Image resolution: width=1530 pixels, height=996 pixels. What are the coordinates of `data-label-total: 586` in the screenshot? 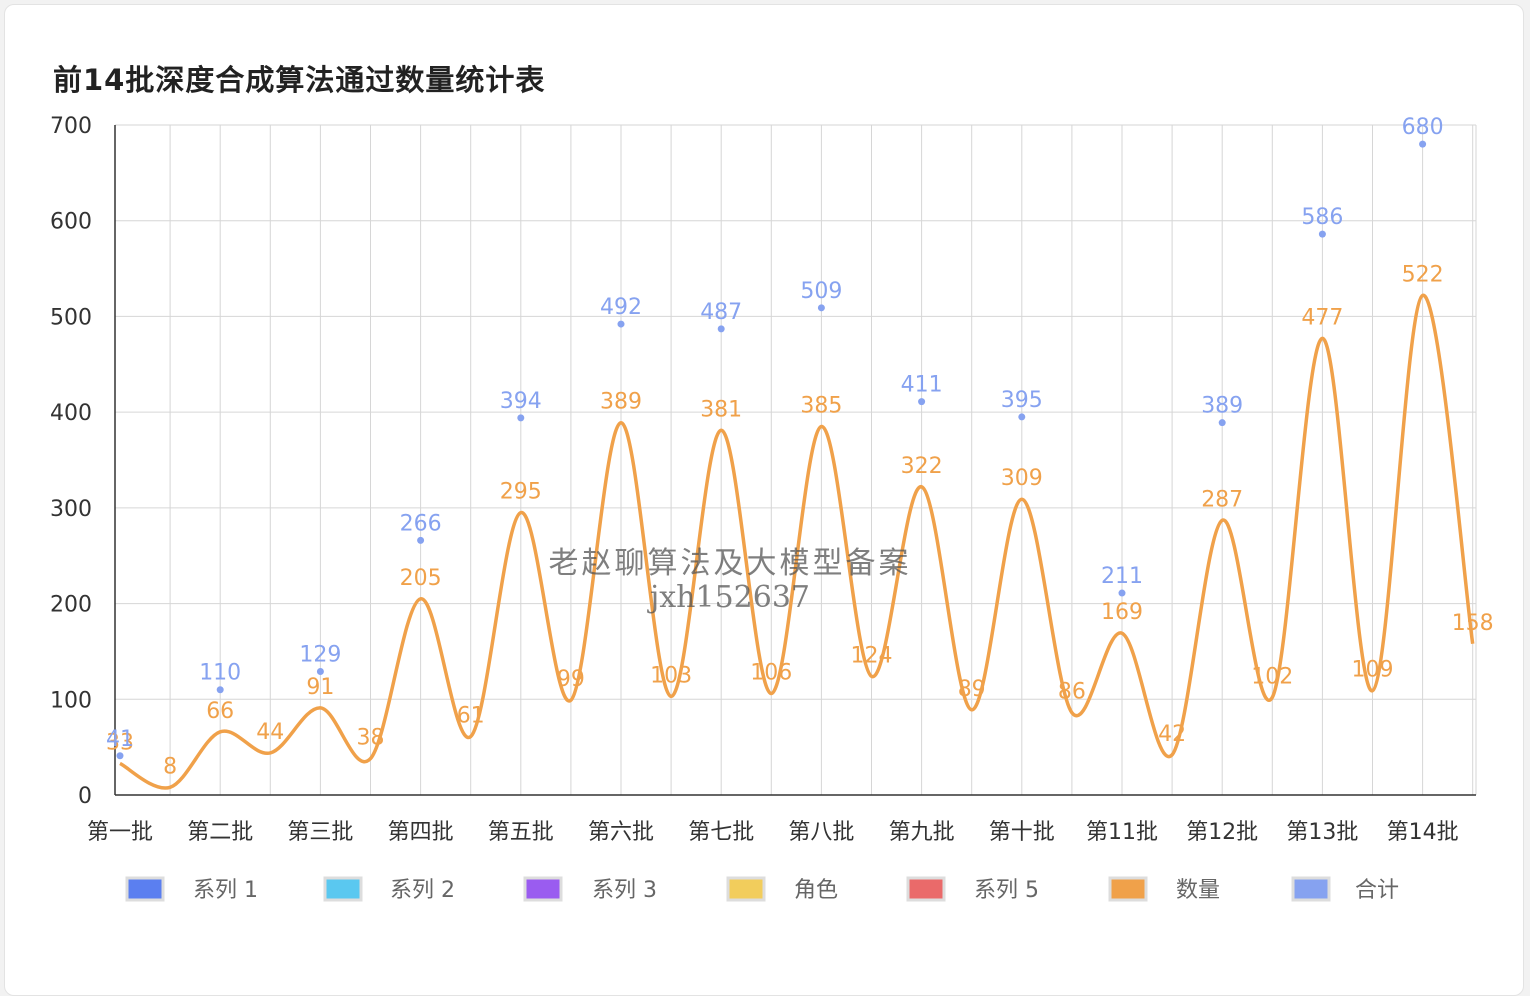 It's located at (1322, 217).